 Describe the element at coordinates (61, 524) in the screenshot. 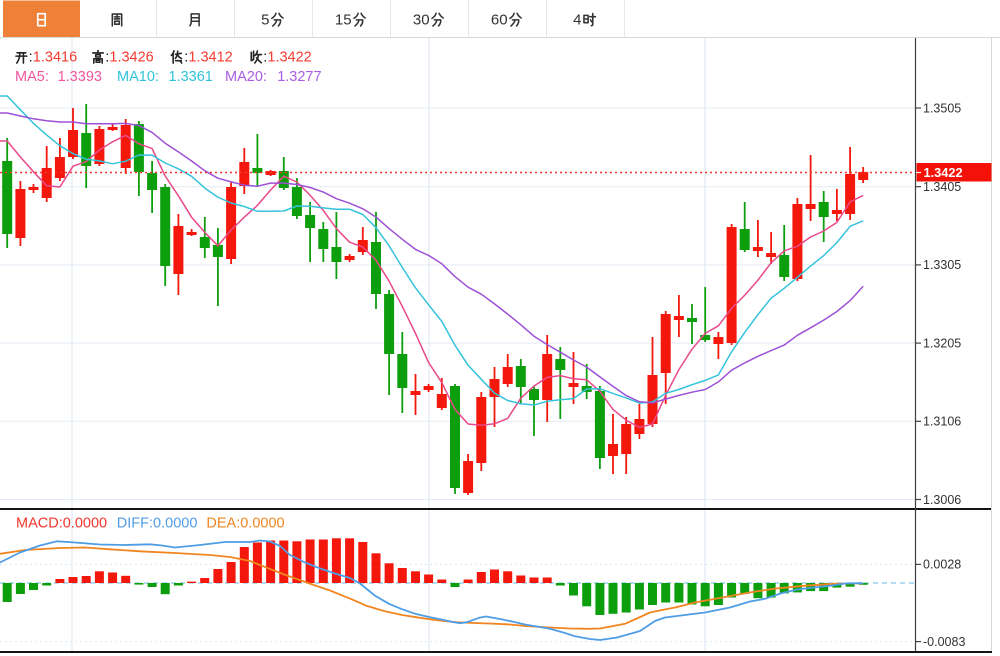

I see `svg-text: MACD:0.0000` at that location.